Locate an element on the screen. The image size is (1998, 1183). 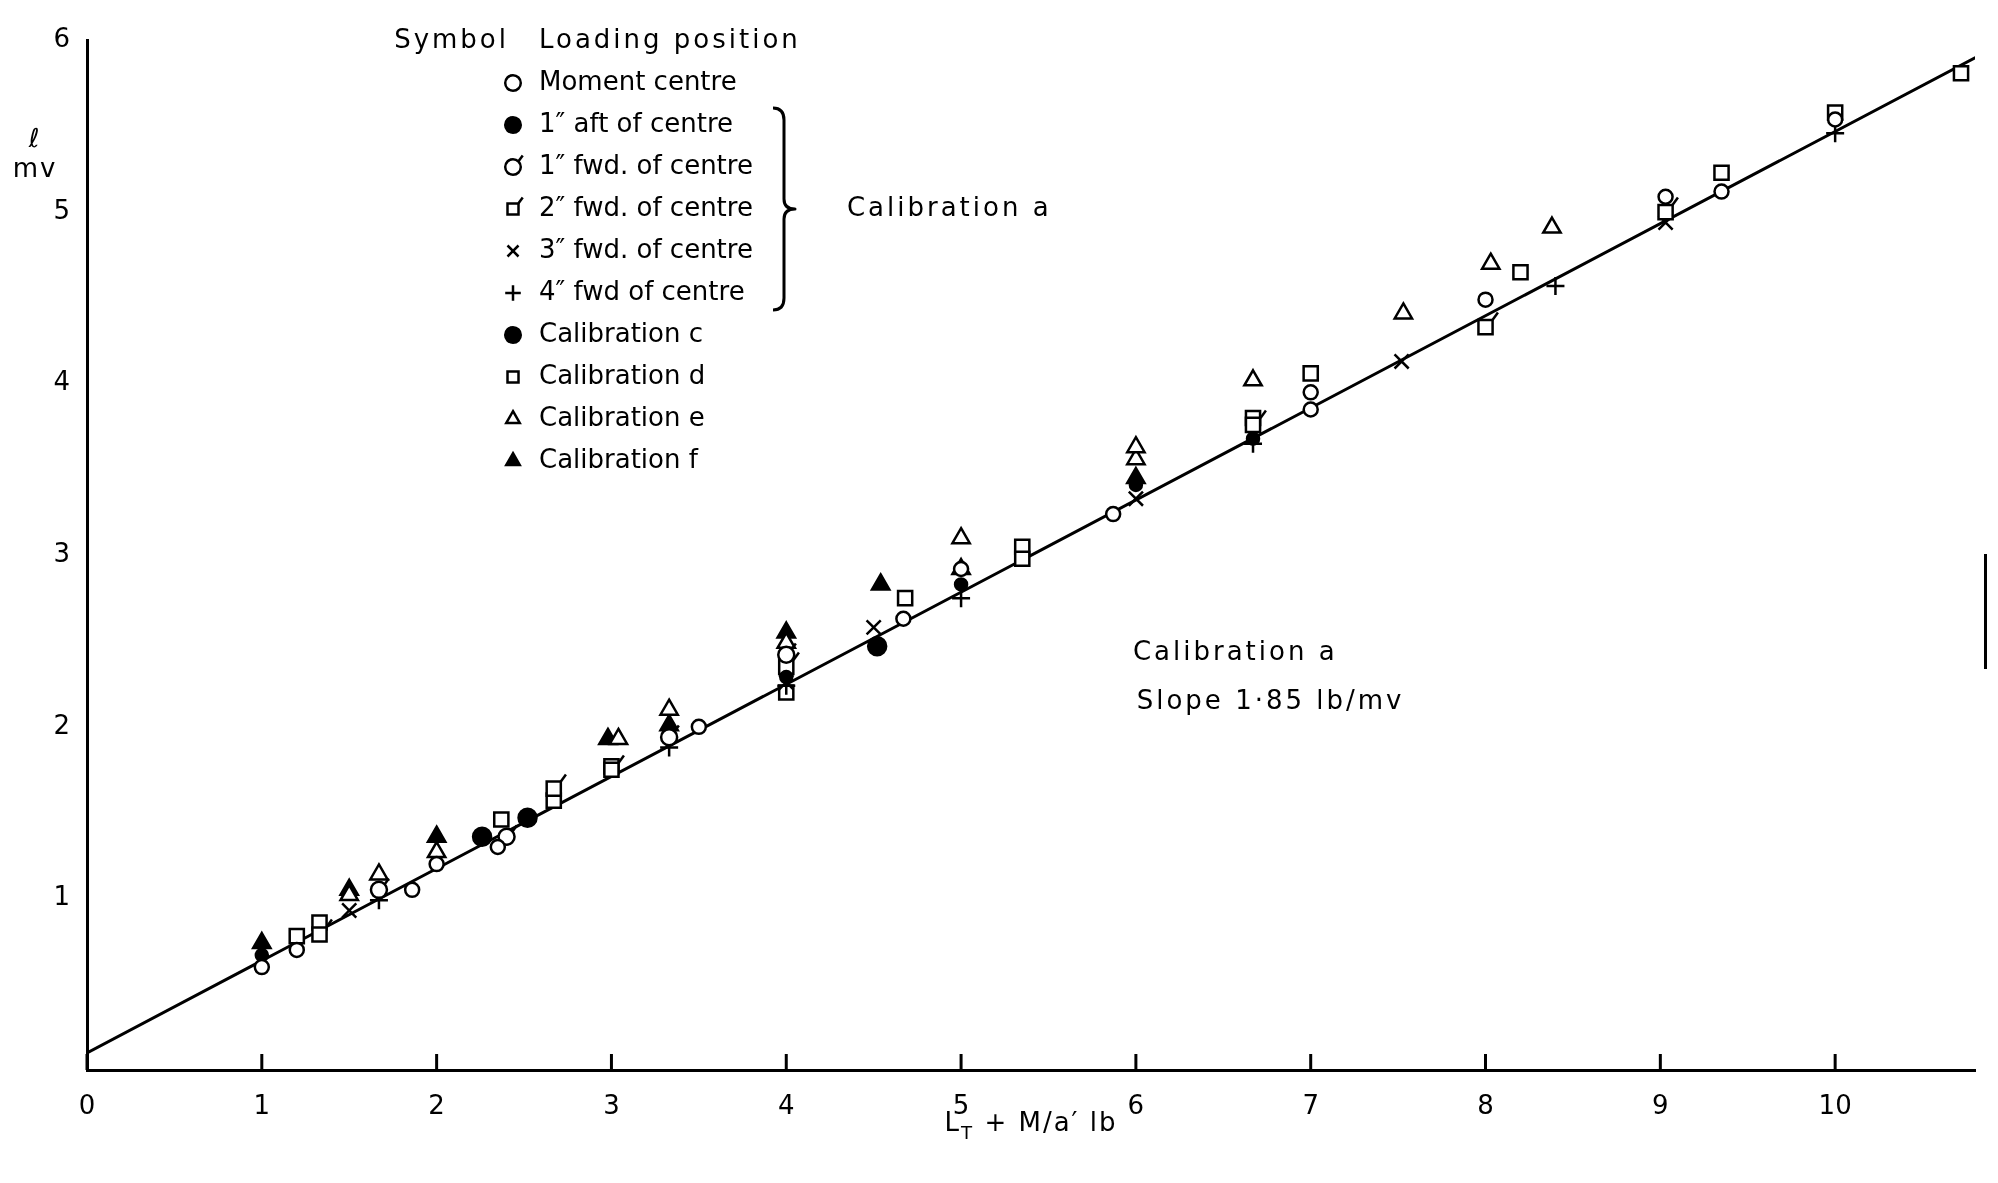
x-tick-label: 1 is located at coordinates (262, 1105).